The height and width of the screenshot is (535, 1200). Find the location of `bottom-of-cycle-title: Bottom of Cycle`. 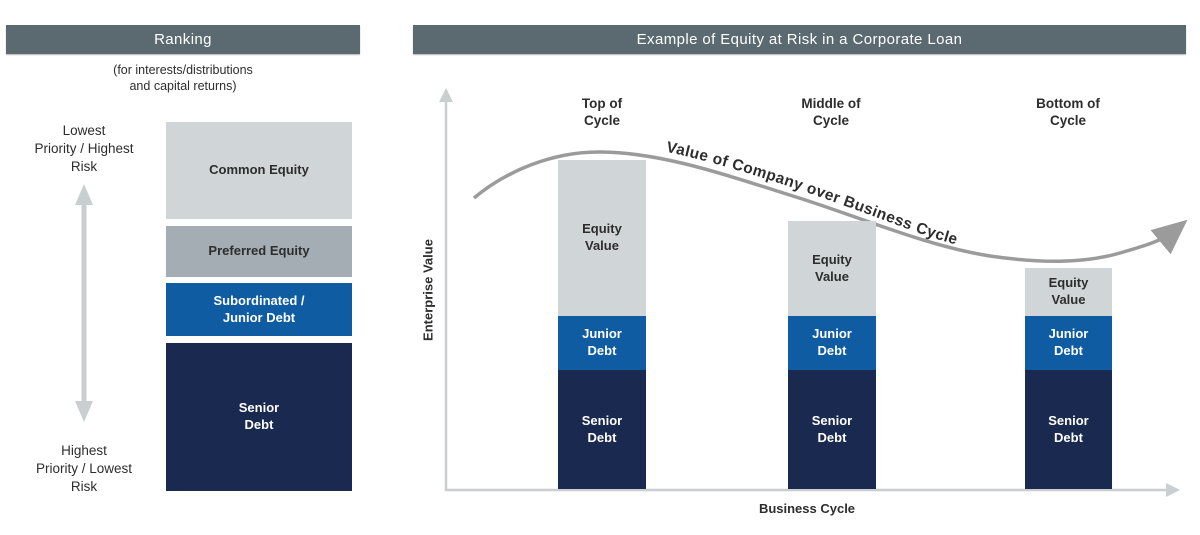

bottom-of-cycle-title: Bottom of Cycle is located at coordinates (1068, 112).